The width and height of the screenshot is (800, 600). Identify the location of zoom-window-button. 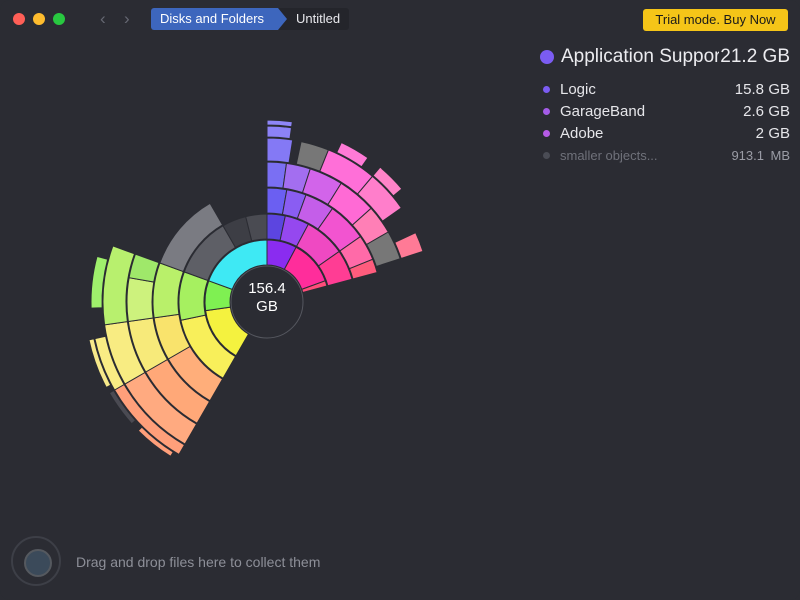
(59, 19).